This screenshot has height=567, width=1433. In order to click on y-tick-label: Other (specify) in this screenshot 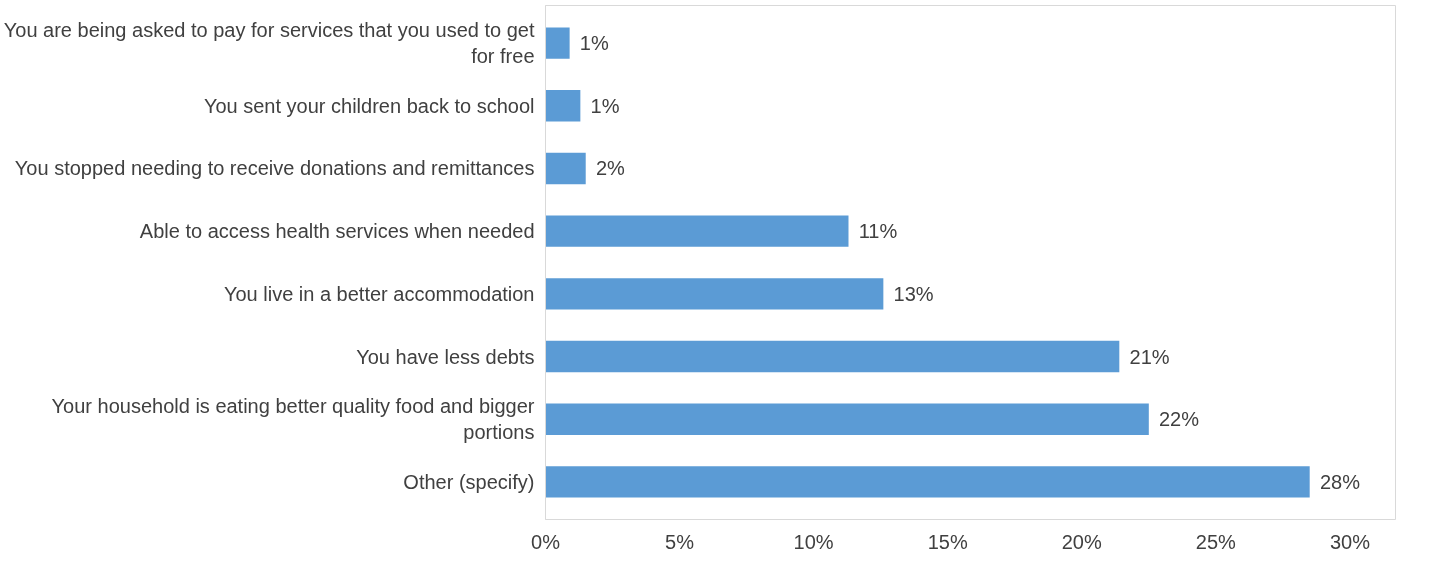, I will do `click(469, 481)`.